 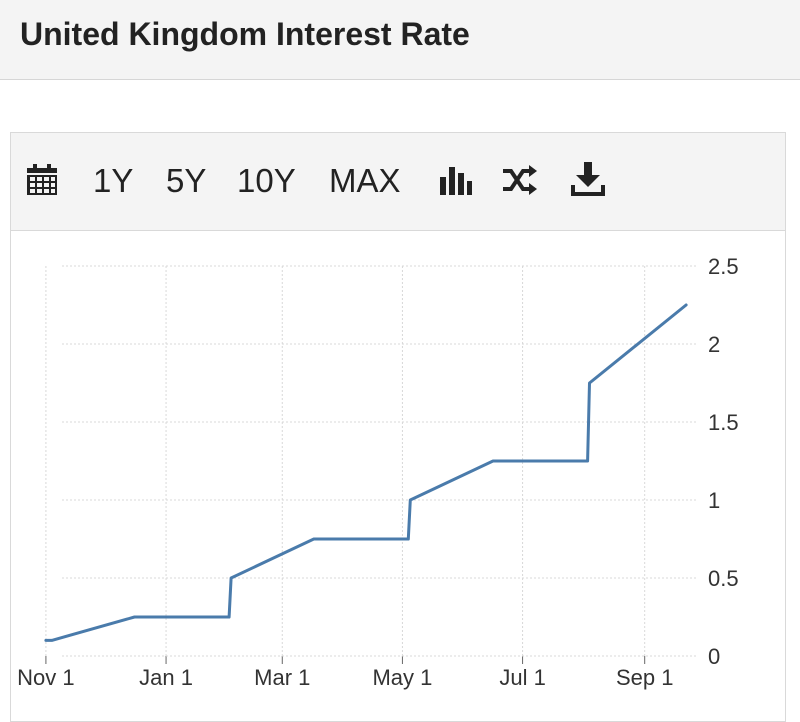 What do you see at coordinates (714, 656) in the screenshot?
I see `y-tick-label: 0` at bounding box center [714, 656].